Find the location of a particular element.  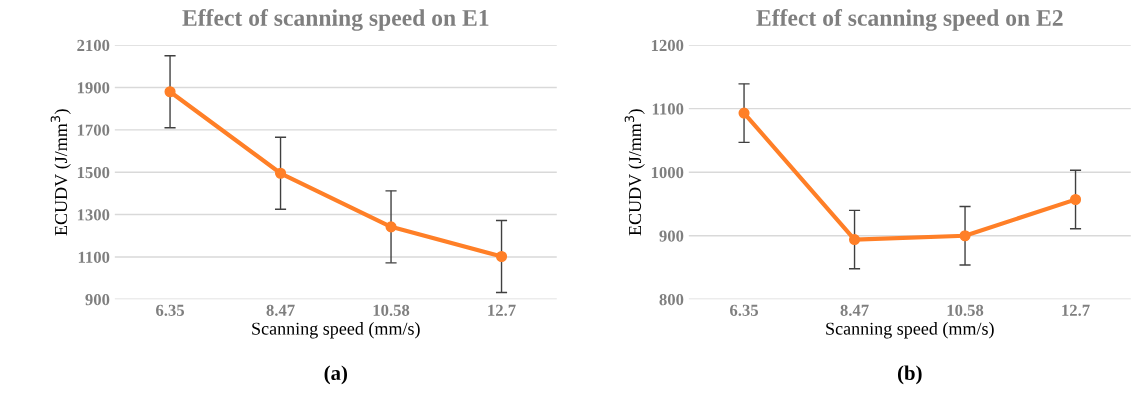

y-tick-label: 800 is located at coordinates (671, 300).